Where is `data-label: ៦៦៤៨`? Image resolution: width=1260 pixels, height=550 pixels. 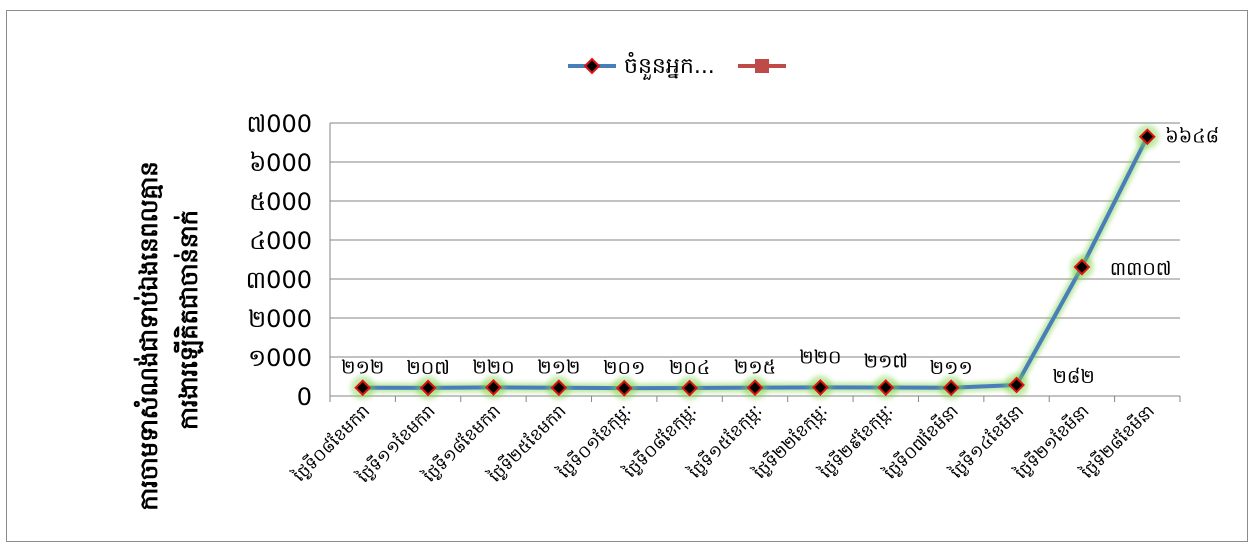
data-label: ៦៦៤៨ is located at coordinates (1192, 137).